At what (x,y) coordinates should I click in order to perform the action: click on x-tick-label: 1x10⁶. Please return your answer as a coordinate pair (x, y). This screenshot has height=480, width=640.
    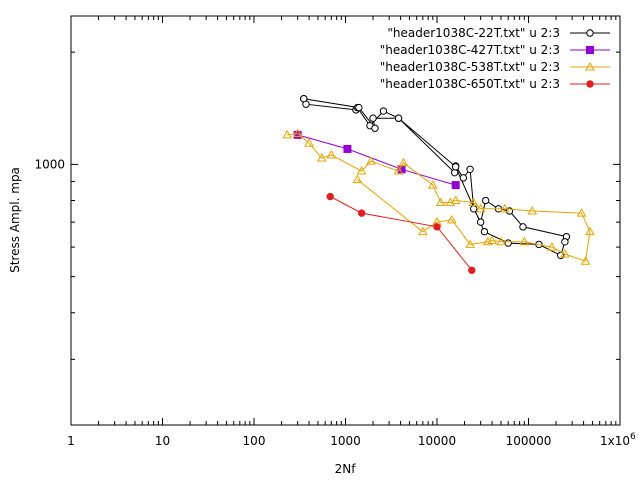
    Looking at the image, I should click on (618, 440).